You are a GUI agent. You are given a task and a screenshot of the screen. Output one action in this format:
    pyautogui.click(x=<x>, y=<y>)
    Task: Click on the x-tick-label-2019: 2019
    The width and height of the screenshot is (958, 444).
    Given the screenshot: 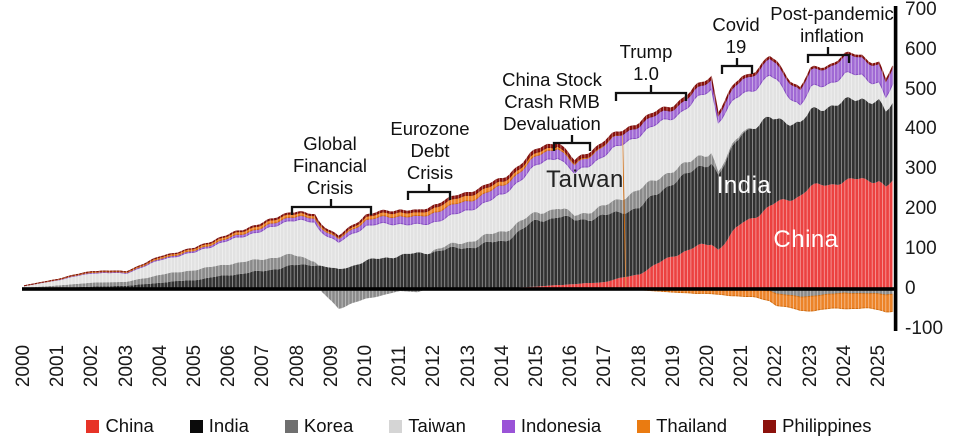 What is the action you would take?
    pyautogui.click(x=673, y=366)
    